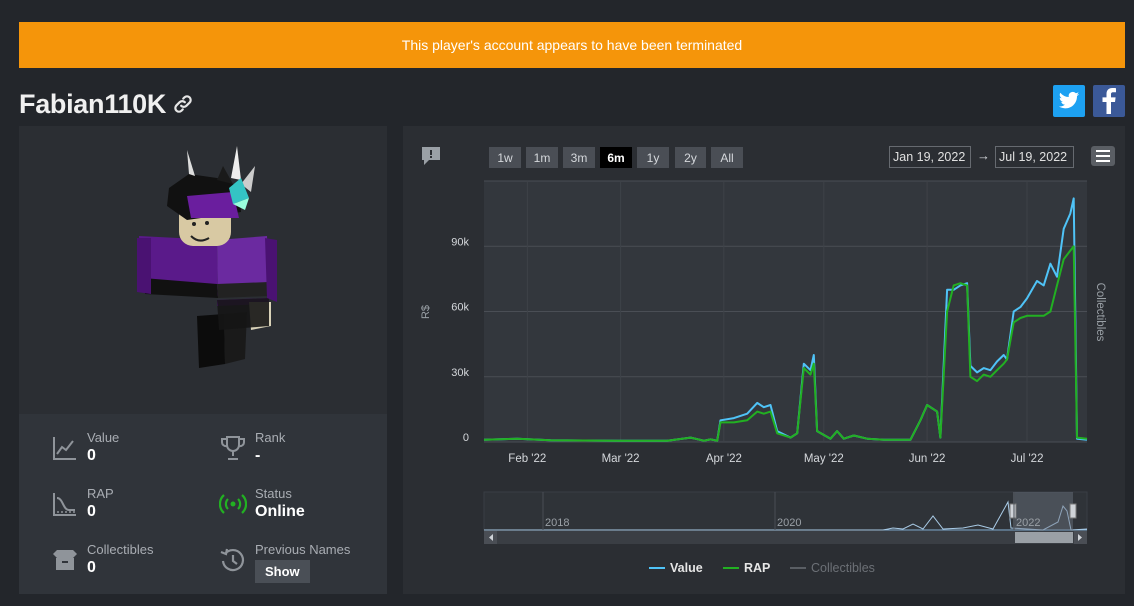 The image size is (1134, 606). I want to click on y-tick-label: 30k, so click(460, 373).